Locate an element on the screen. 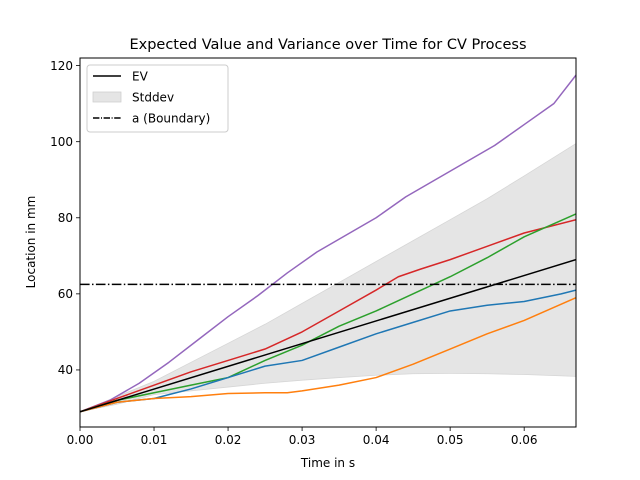 This screenshot has height=480, width=640. legend-ev-label: EV is located at coordinates (140, 77).